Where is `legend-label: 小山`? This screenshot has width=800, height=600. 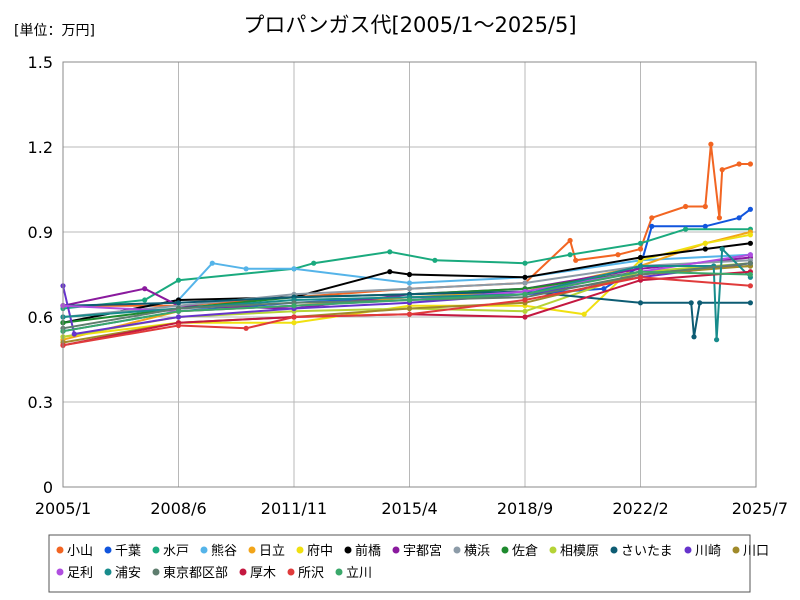
legend-label: 小山 is located at coordinates (80, 551).